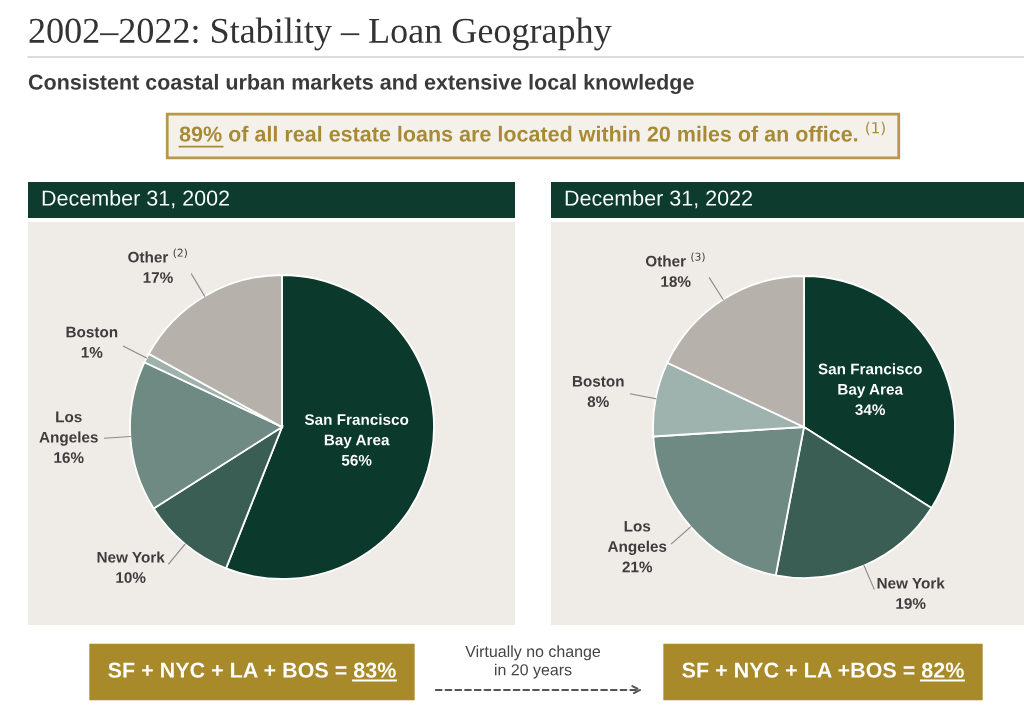 Image resolution: width=1024 pixels, height=720 pixels. I want to click on text: SF + NYC + LA +BOS = 82%, so click(823, 670).